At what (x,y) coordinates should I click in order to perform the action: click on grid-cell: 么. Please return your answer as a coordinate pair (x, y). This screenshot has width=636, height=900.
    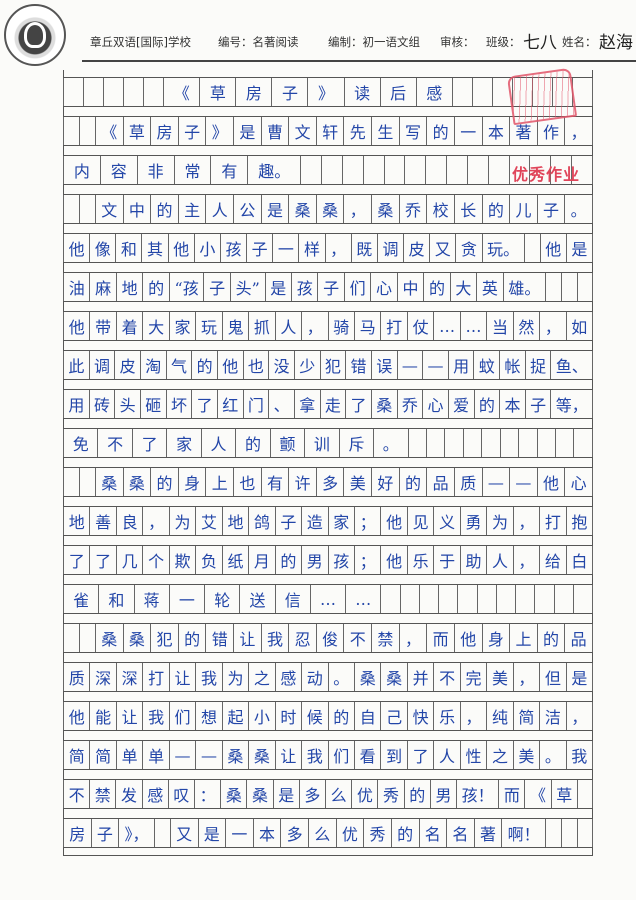
    Looking at the image, I should click on (338, 794).